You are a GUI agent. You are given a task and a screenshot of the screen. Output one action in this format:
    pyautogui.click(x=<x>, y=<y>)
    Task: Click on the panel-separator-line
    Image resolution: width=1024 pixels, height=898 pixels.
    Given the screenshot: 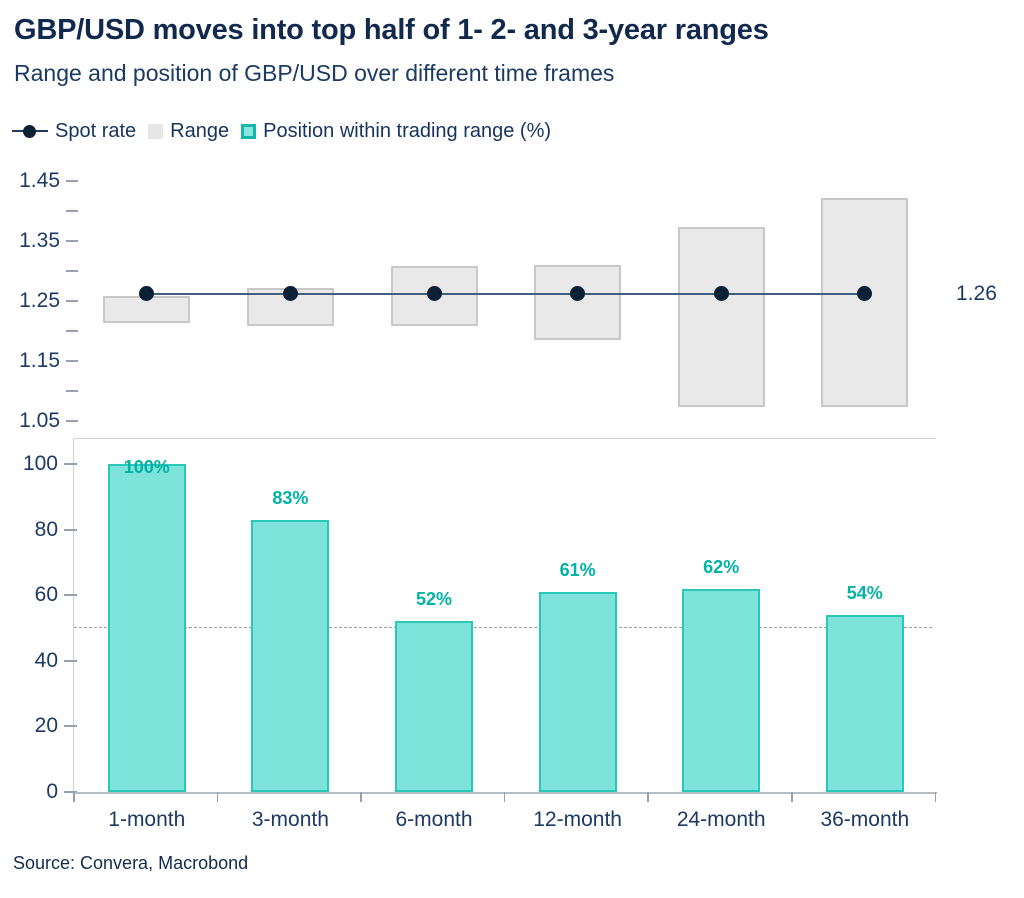 What is the action you would take?
    pyautogui.click(x=504, y=438)
    